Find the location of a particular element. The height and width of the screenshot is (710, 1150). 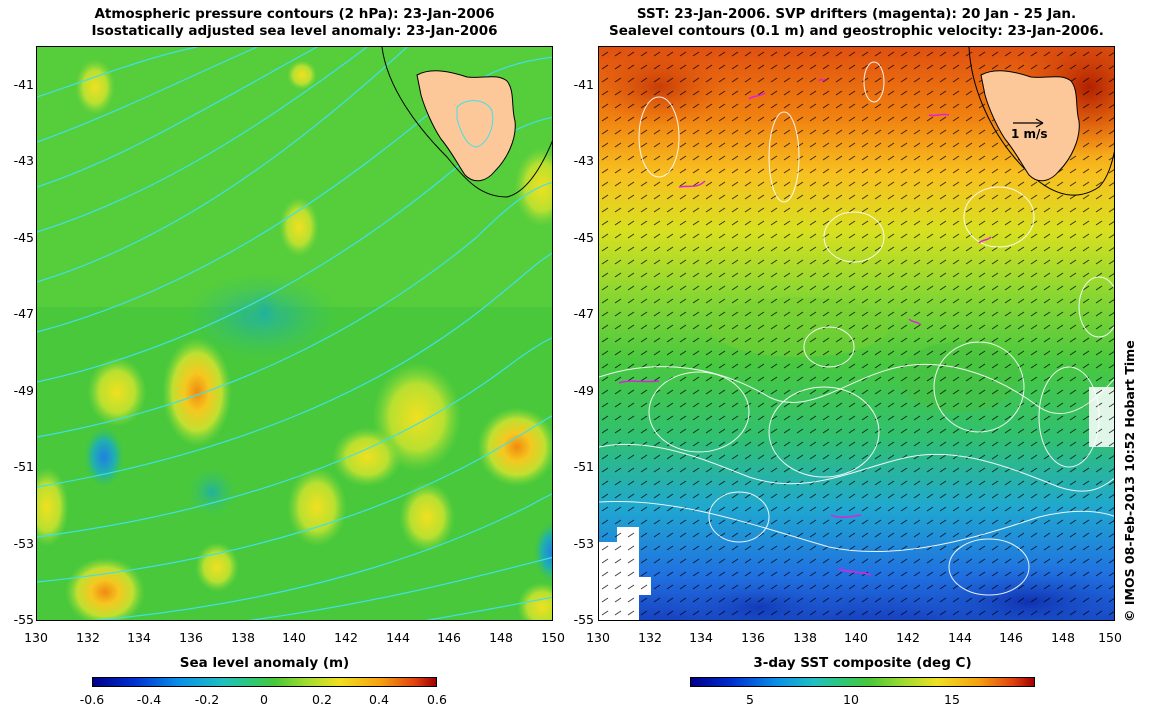

left-y-tick: -51 is located at coordinates (23, 466).